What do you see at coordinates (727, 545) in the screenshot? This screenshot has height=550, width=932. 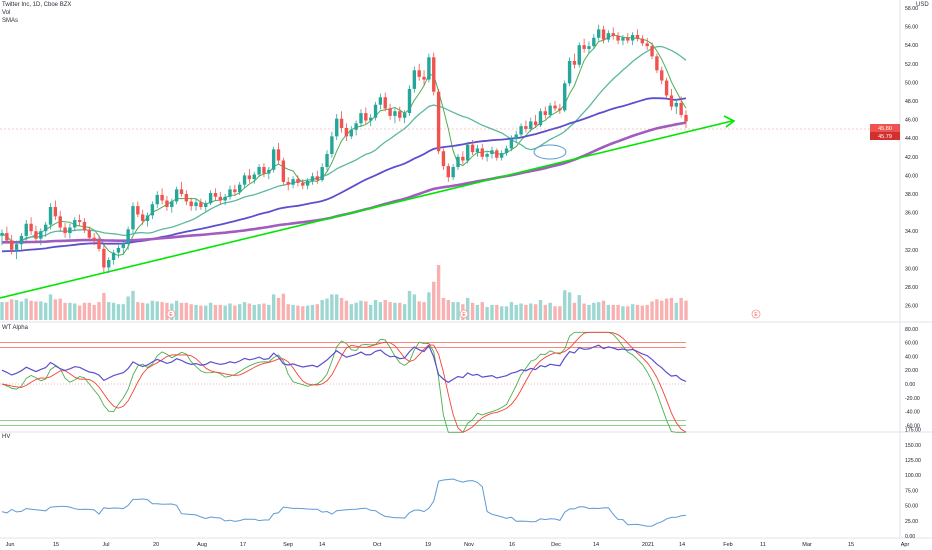 I see `time-axis-label: Feb` at bounding box center [727, 545].